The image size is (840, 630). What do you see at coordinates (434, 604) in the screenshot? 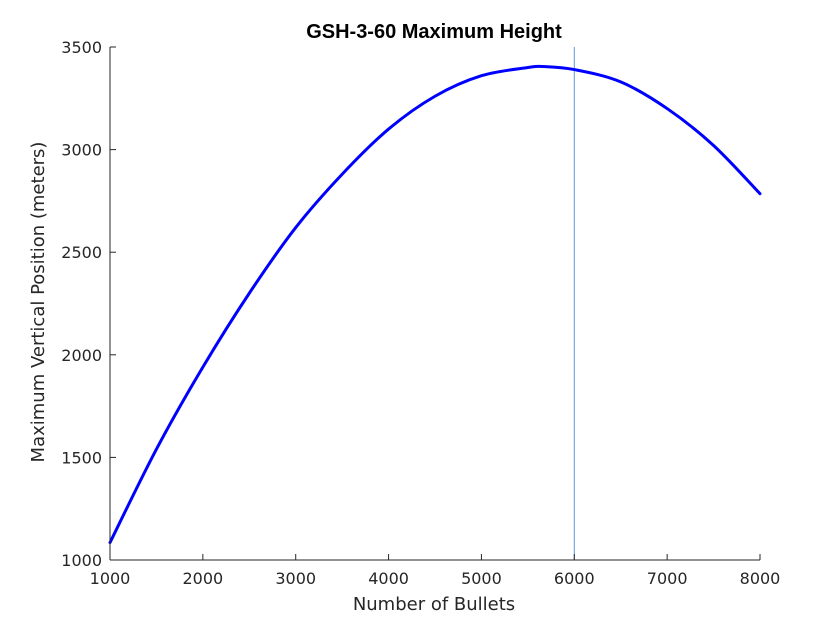
I see `x-axis-label: Number of Bullets` at bounding box center [434, 604].